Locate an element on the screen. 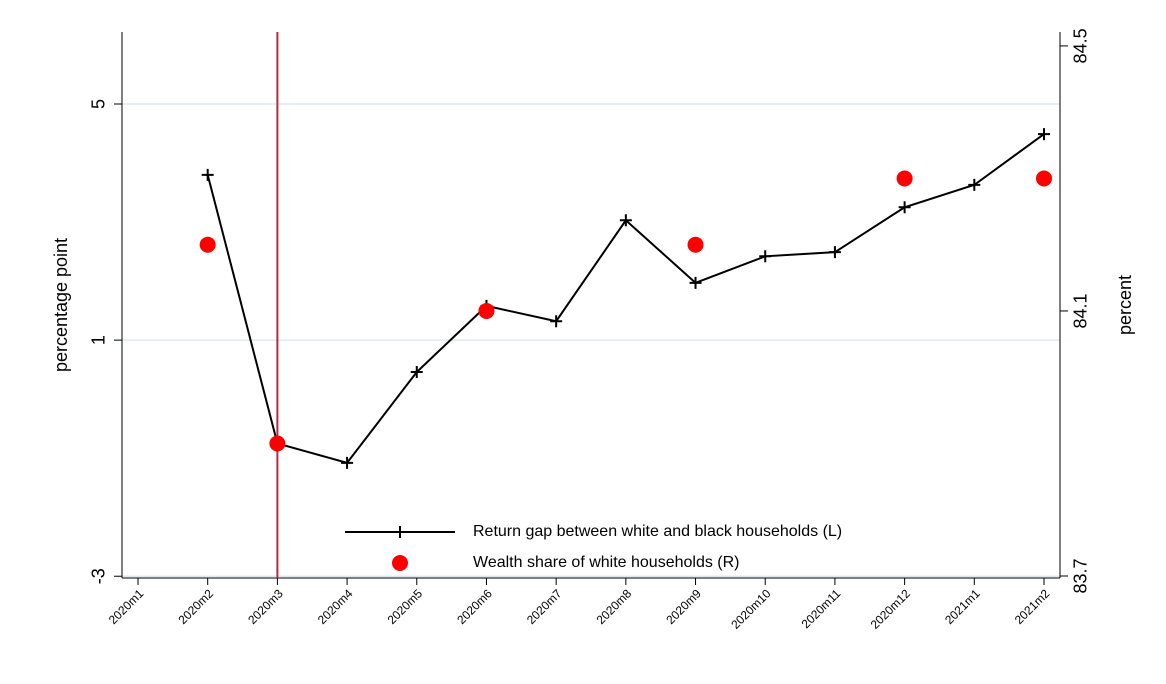  y-tick-label: 5 is located at coordinates (99, 104).